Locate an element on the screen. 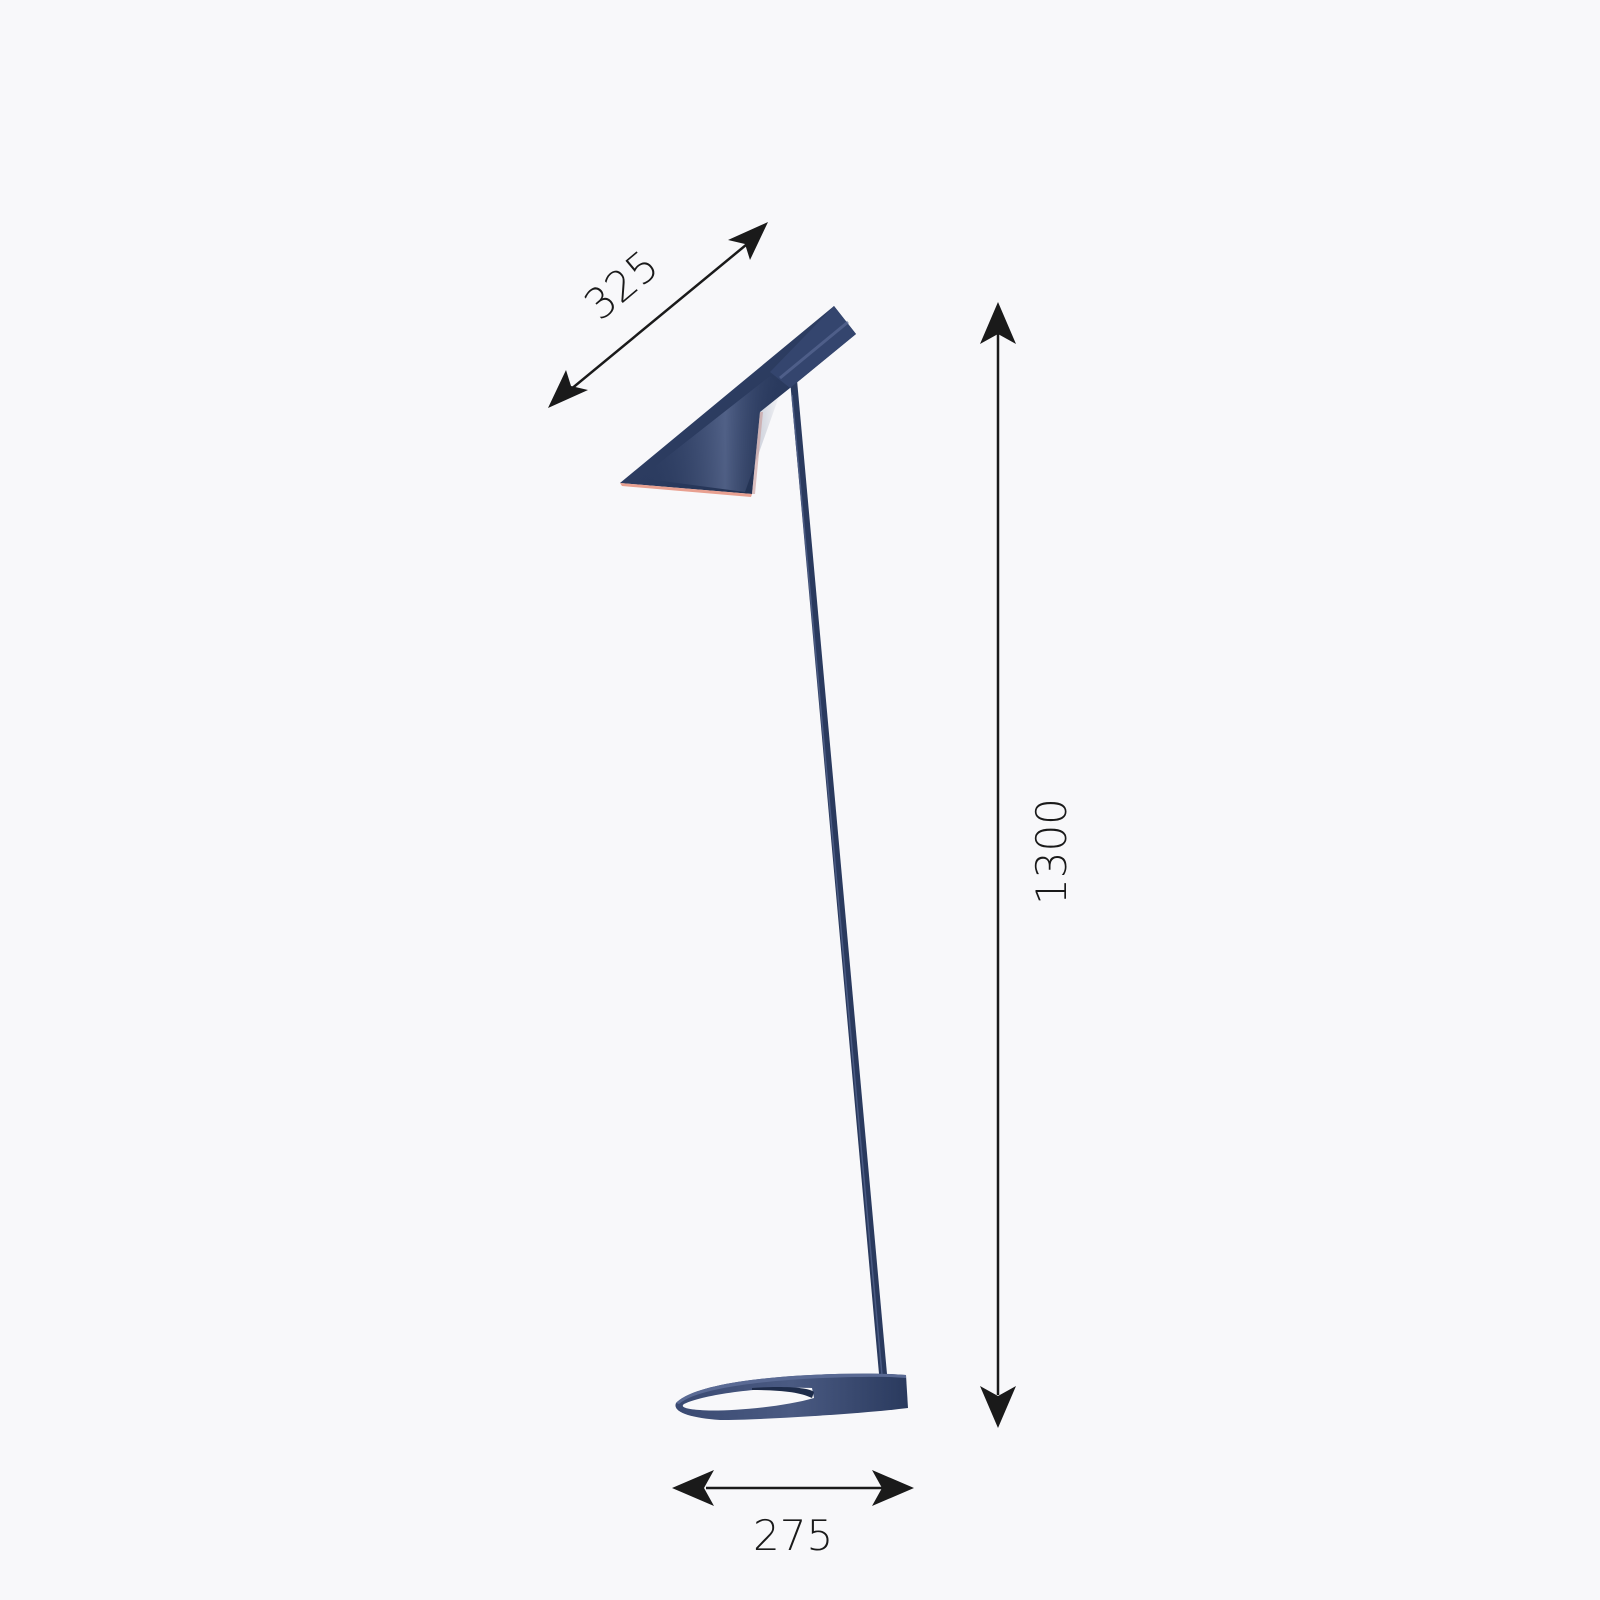 The image size is (1600, 1600). shade-length-label: 325 is located at coordinates (621, 285).